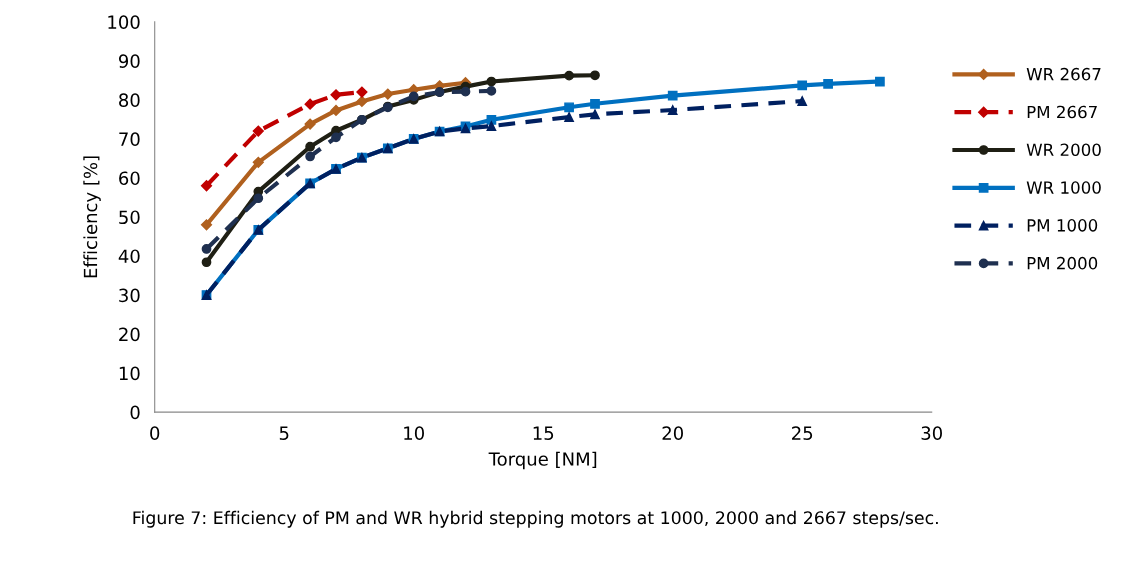  What do you see at coordinates (129, 295) in the screenshot?
I see `y-tick-label: 30` at bounding box center [129, 295].